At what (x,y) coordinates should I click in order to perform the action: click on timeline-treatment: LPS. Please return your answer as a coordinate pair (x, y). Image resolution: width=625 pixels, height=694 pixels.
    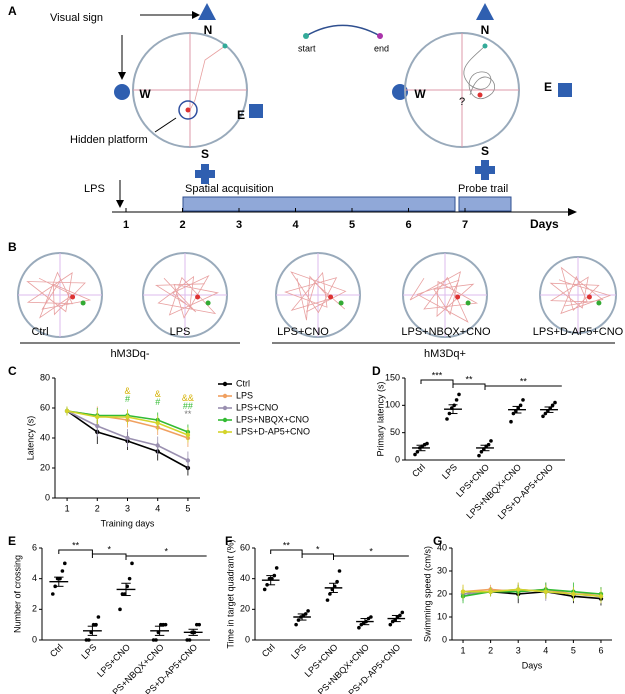
    Looking at the image, I should click on (94, 189).